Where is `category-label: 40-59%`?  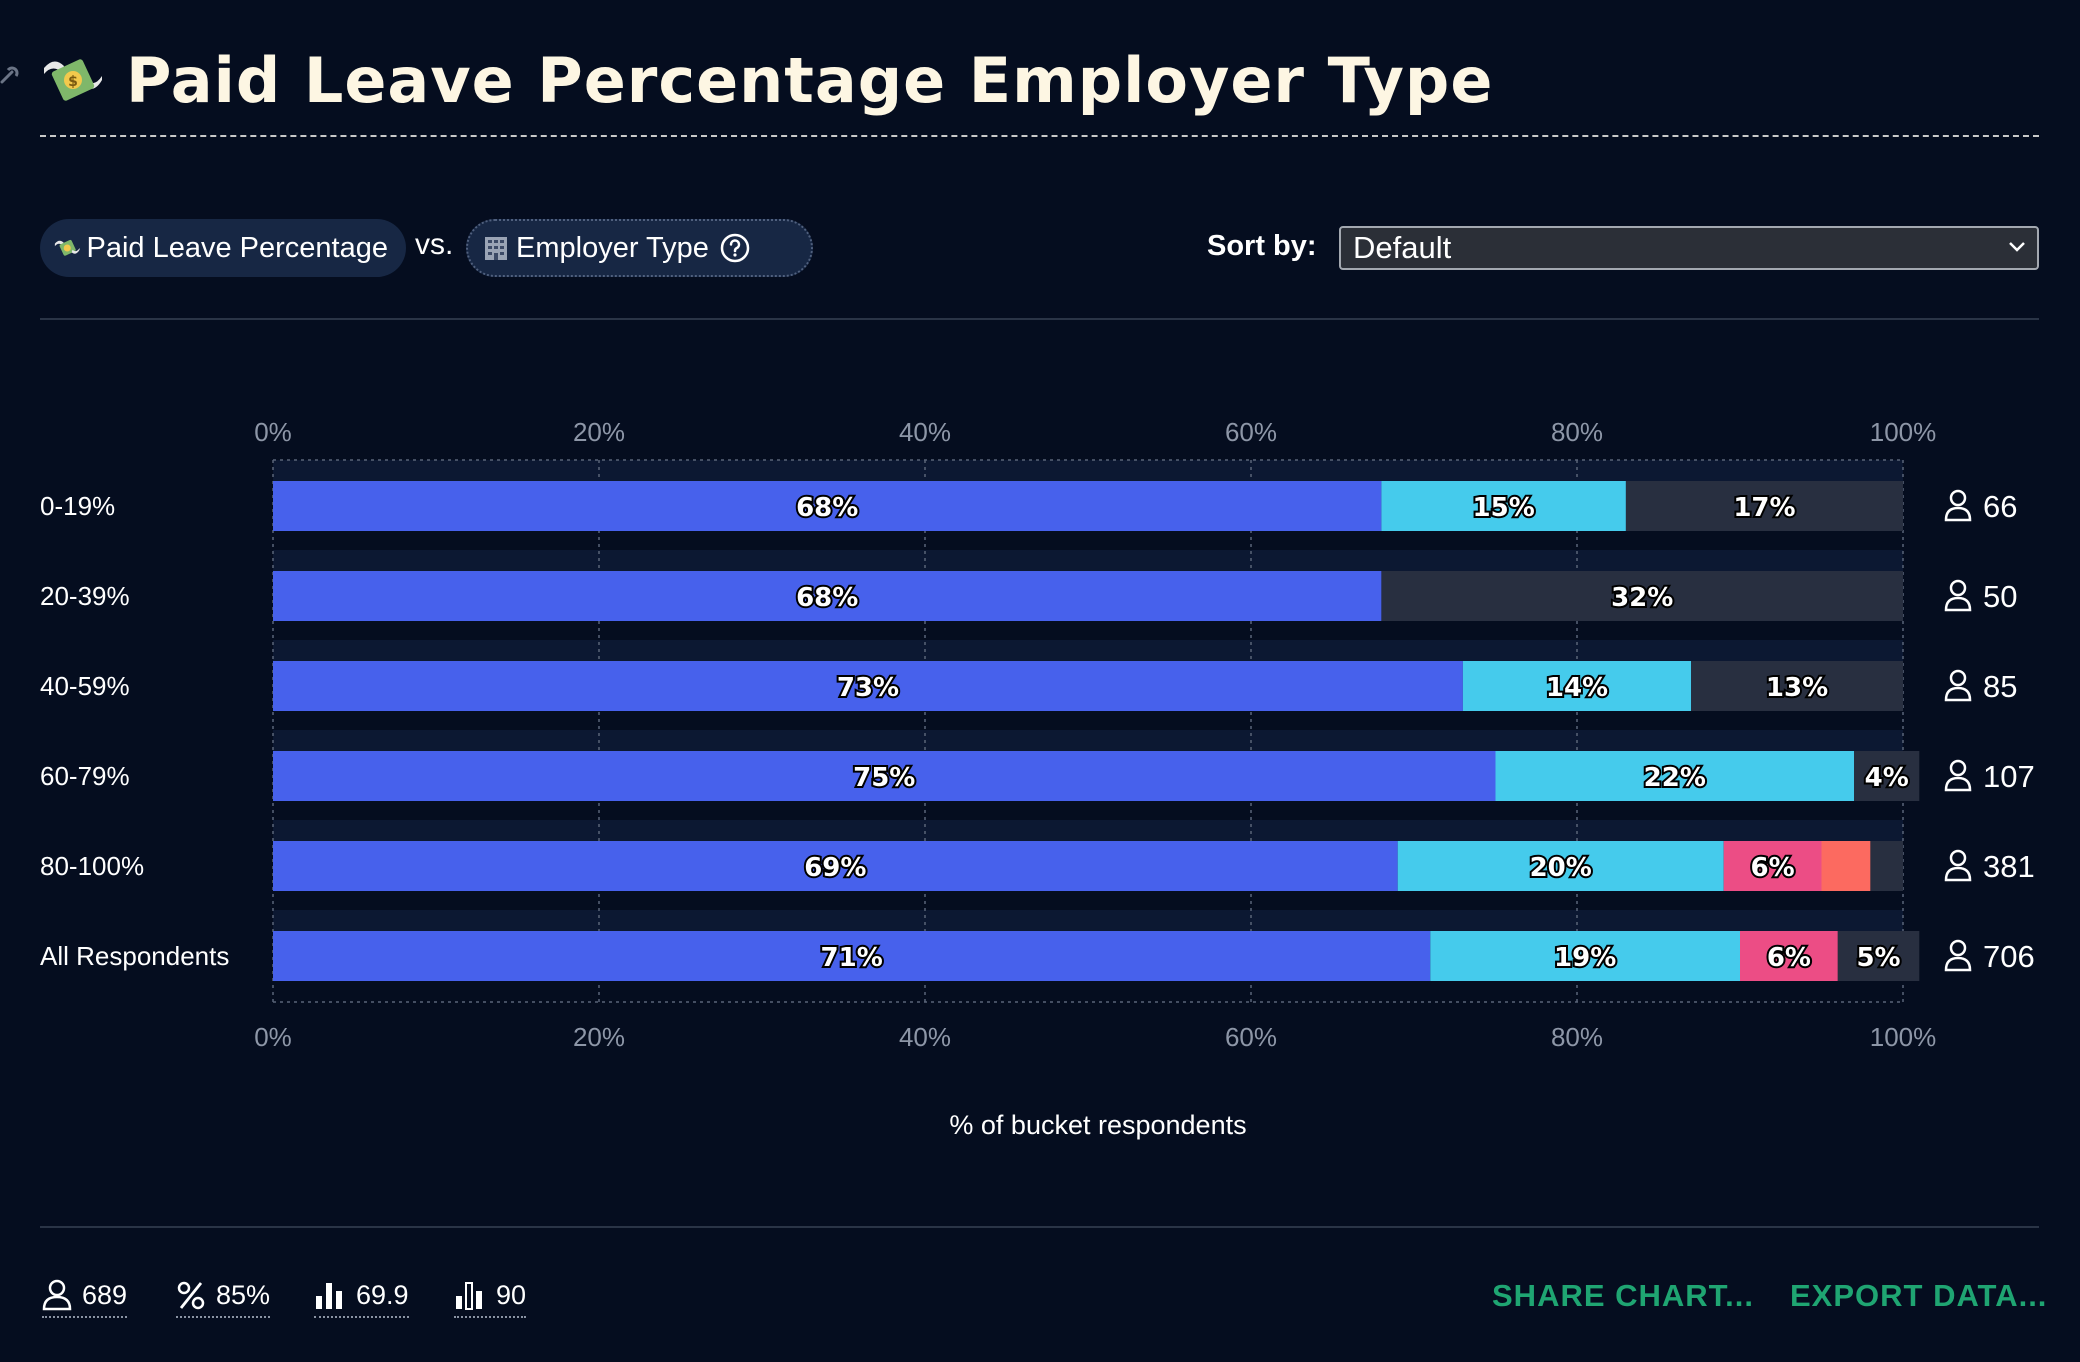 category-label: 40-59% is located at coordinates (85, 686).